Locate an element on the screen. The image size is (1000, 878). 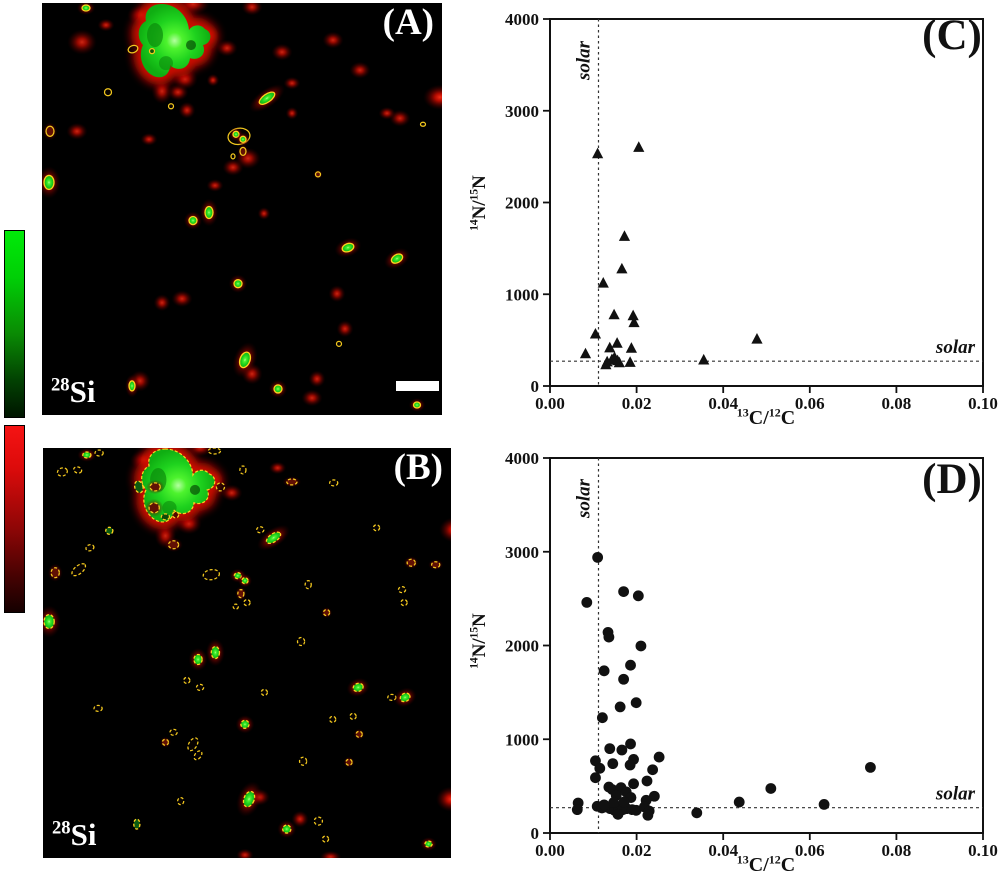
x-tick-label: 0.10 is located at coordinates (983, 403).